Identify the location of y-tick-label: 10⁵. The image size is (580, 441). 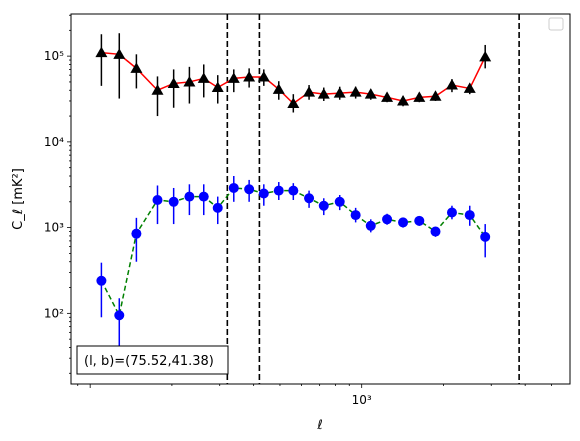
(54, 56).